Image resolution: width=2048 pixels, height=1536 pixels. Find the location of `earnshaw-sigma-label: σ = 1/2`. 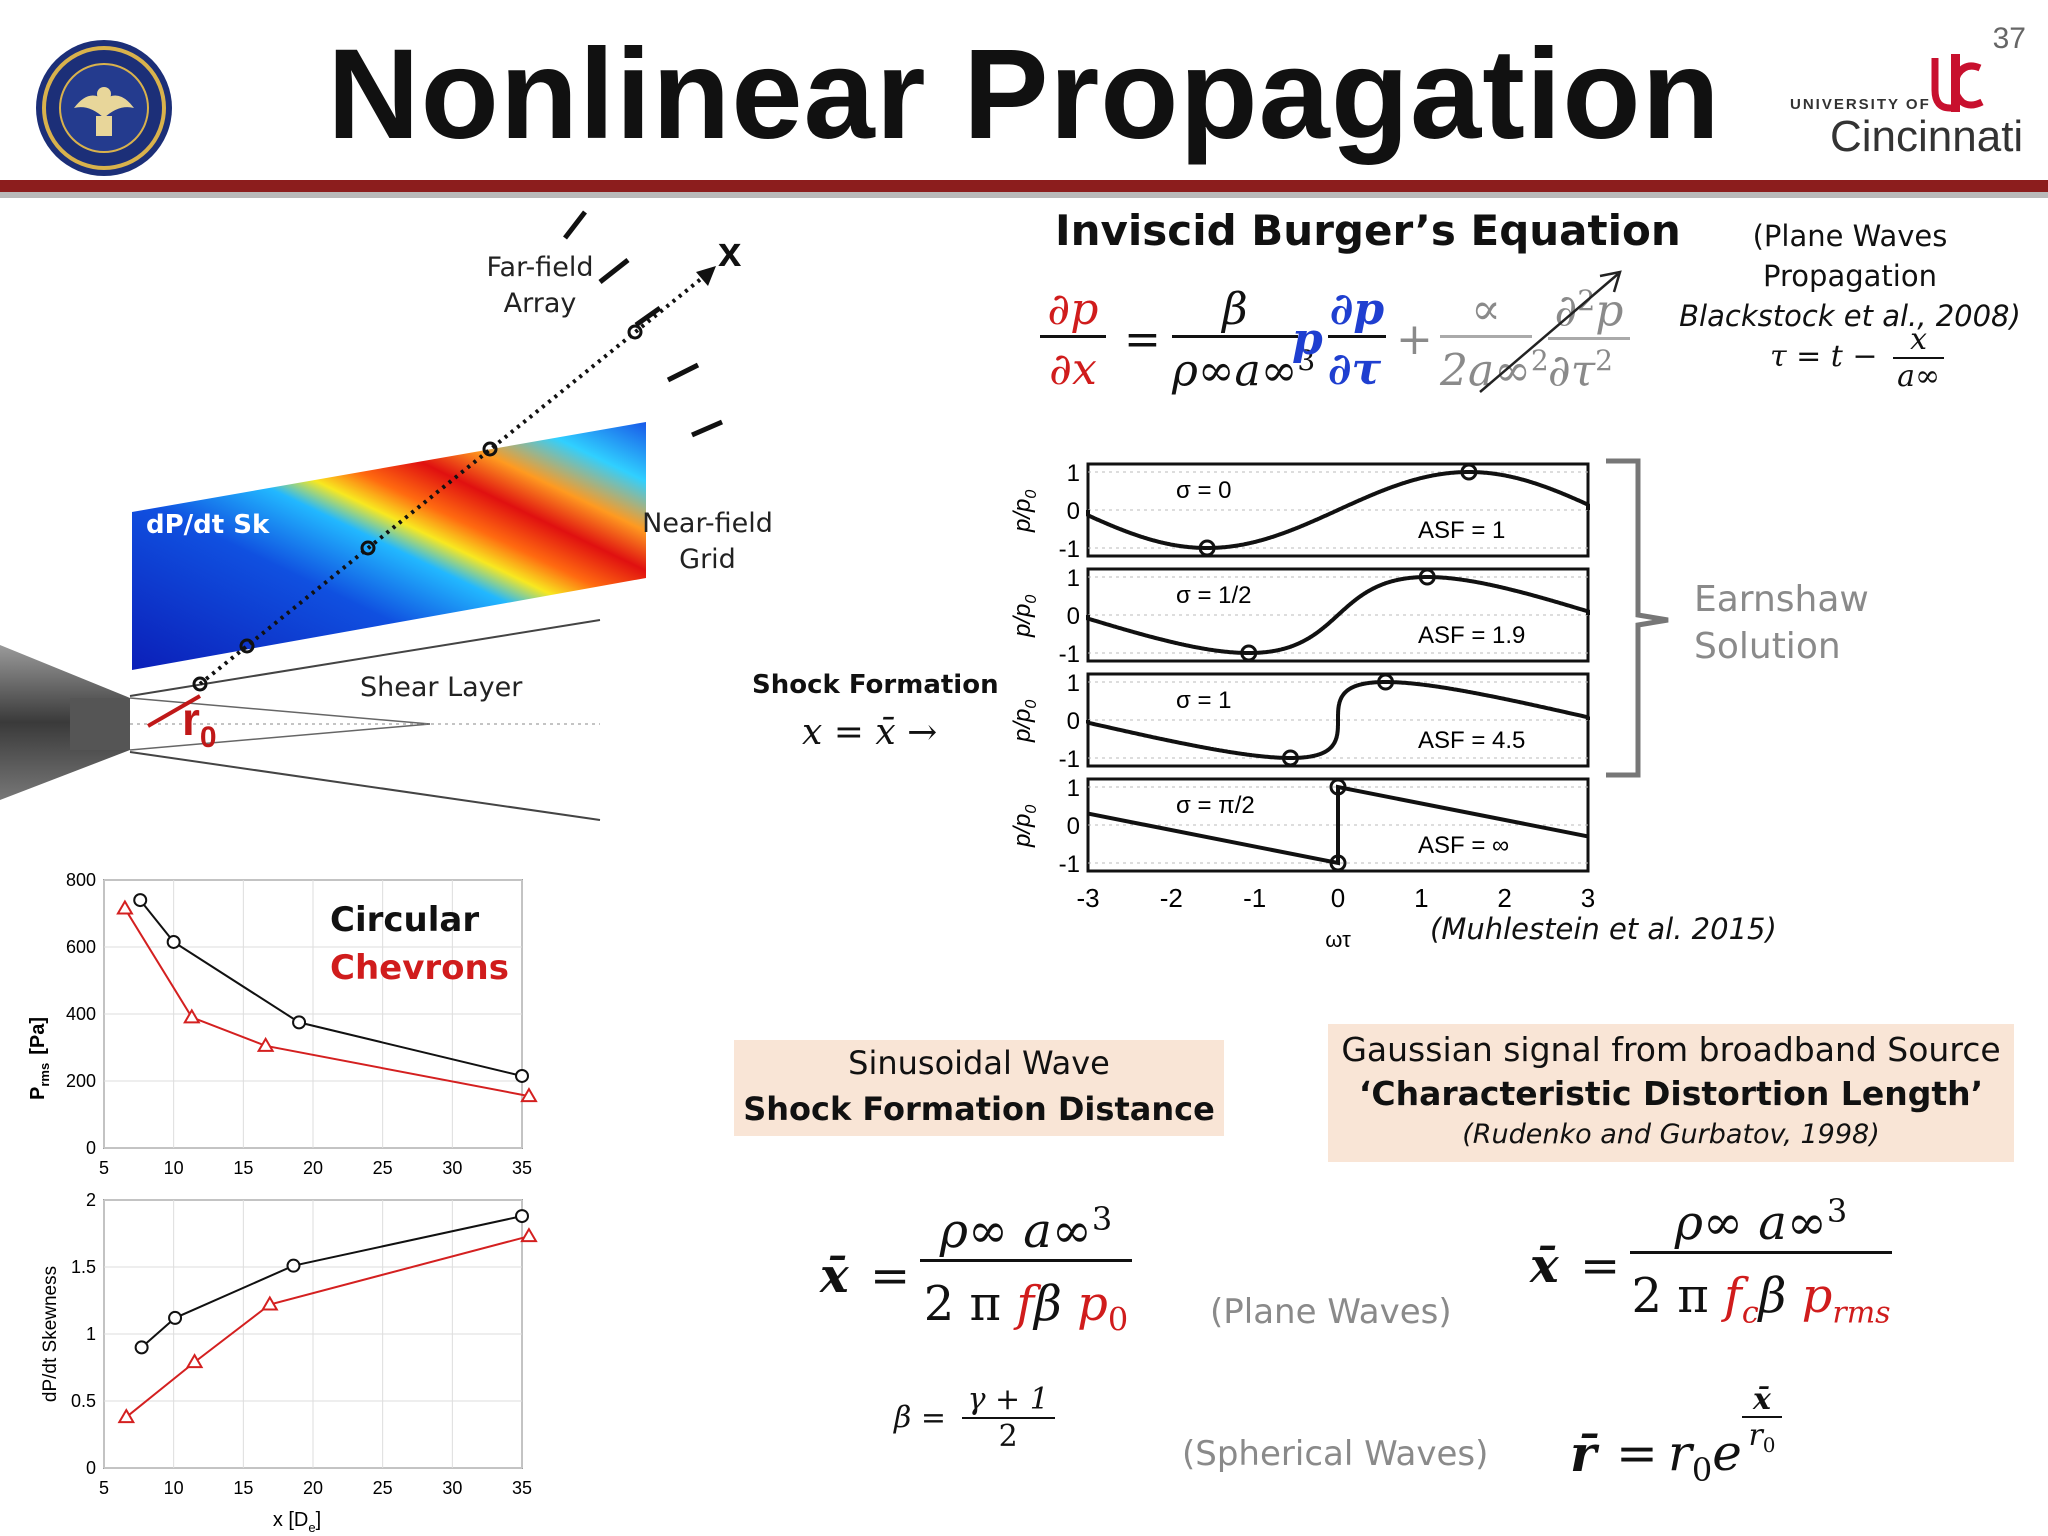

earnshaw-sigma-label: σ = 1/2 is located at coordinates (1214, 595).